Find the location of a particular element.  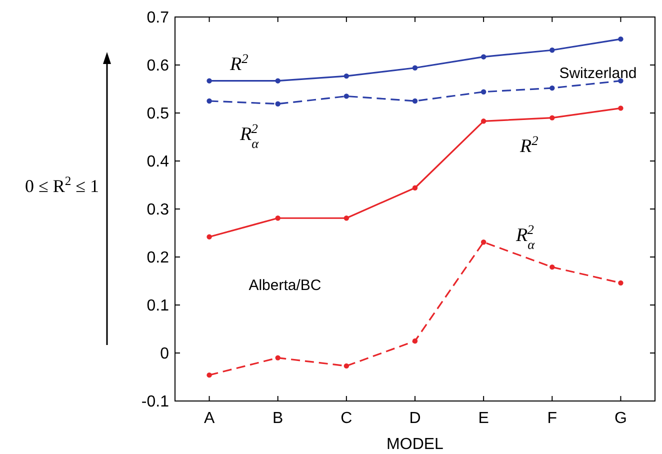

x-tick-label: F is located at coordinates (552, 418).